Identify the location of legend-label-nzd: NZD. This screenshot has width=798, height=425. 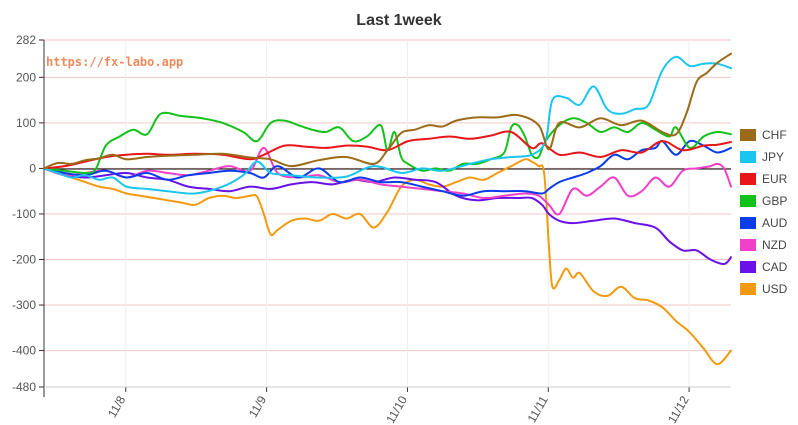
(774, 245).